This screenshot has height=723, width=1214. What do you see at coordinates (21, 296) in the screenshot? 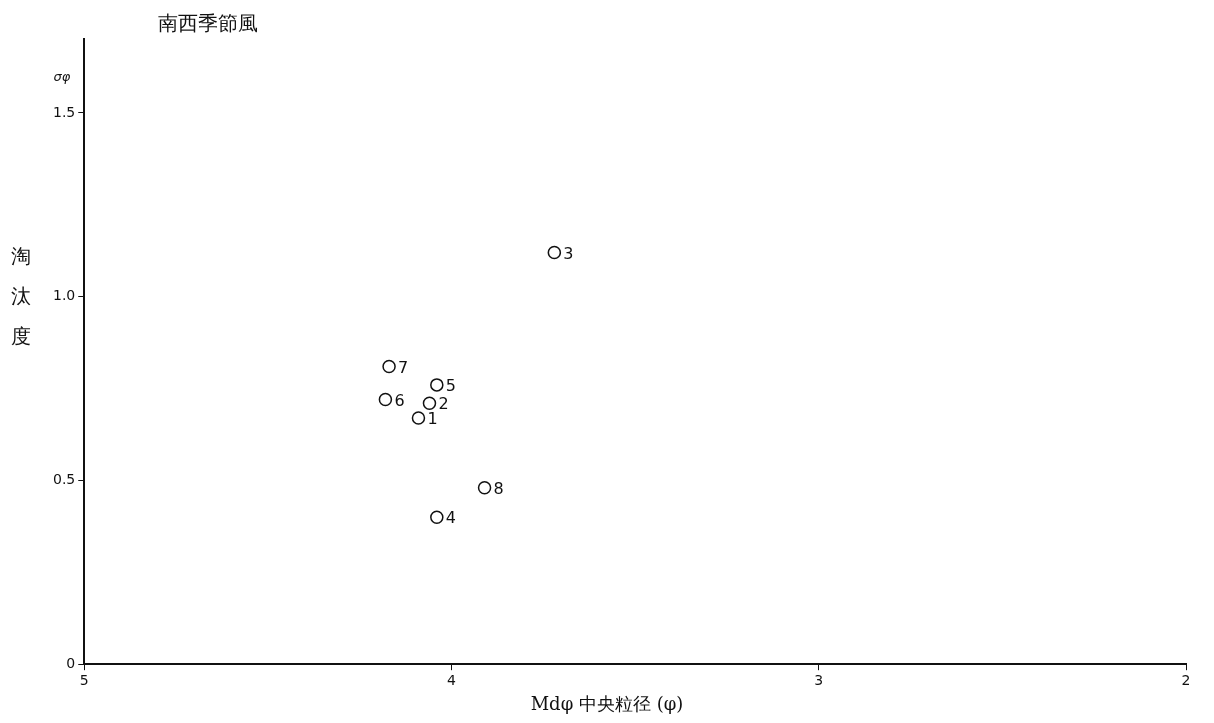
I see `y-axis-title: 淘汰度` at bounding box center [21, 296].